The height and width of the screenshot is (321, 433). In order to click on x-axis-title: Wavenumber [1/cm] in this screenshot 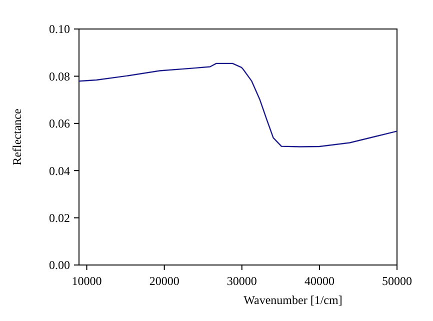, I will do `click(293, 300)`.